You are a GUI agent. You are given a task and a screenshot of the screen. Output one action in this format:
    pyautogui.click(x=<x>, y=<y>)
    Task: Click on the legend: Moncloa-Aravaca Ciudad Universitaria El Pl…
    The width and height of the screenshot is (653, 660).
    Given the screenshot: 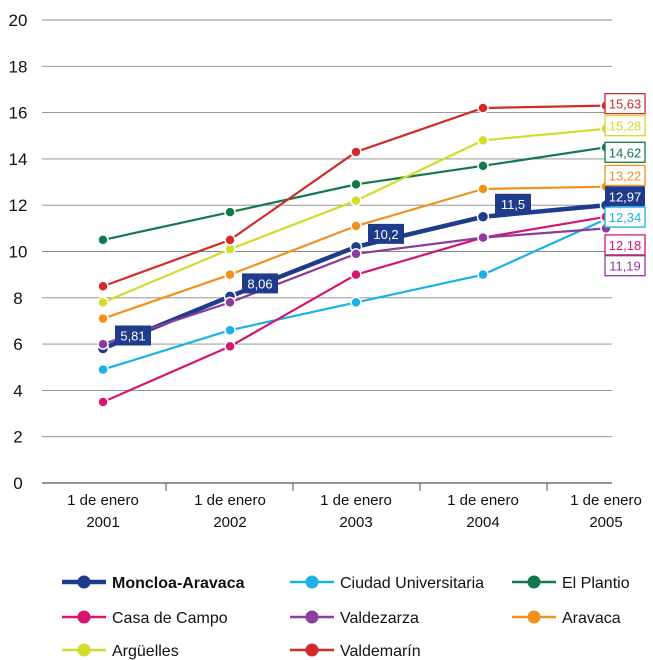 What is the action you would take?
    pyautogui.click(x=346, y=617)
    